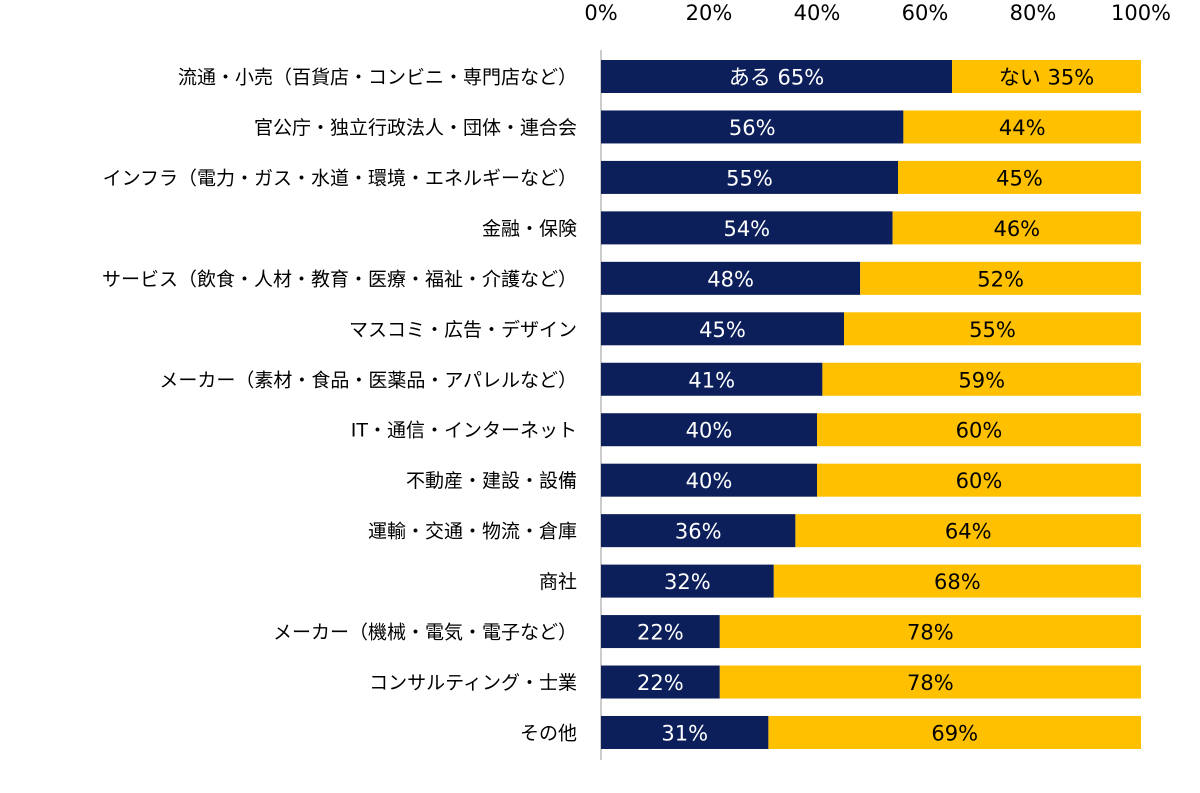 This screenshot has height=793, width=1200. I want to click on data-label: 32%, so click(687, 582).